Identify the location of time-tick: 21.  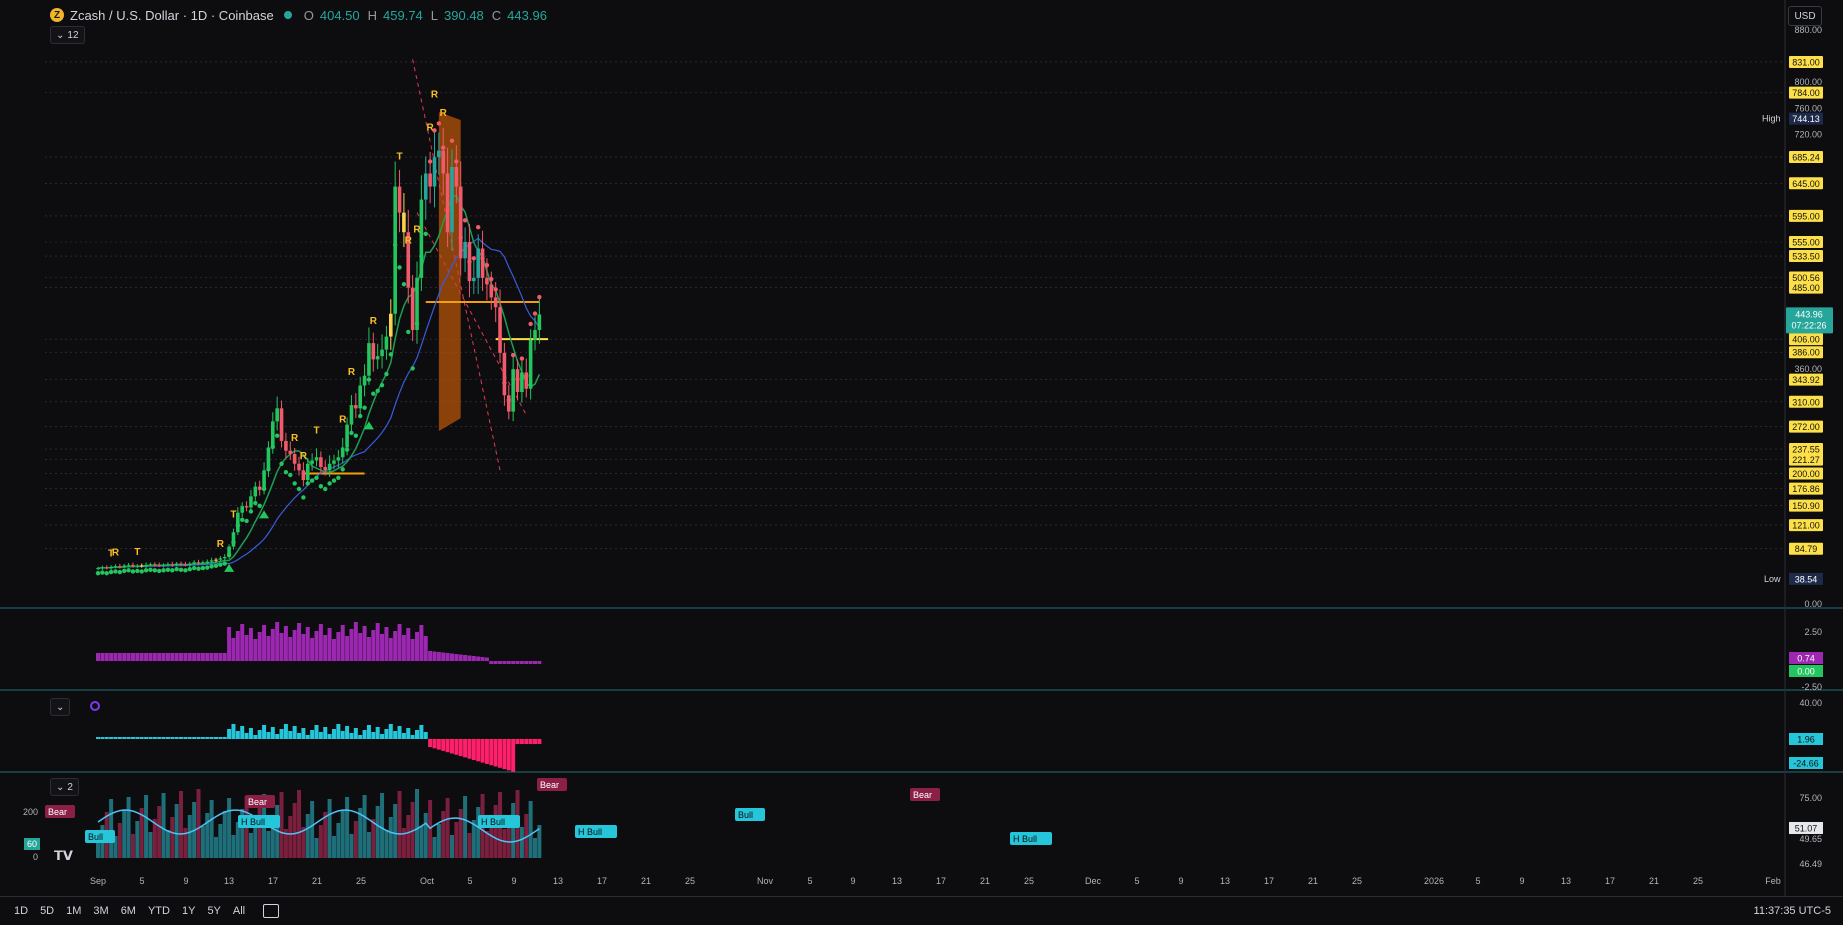
(1654, 881).